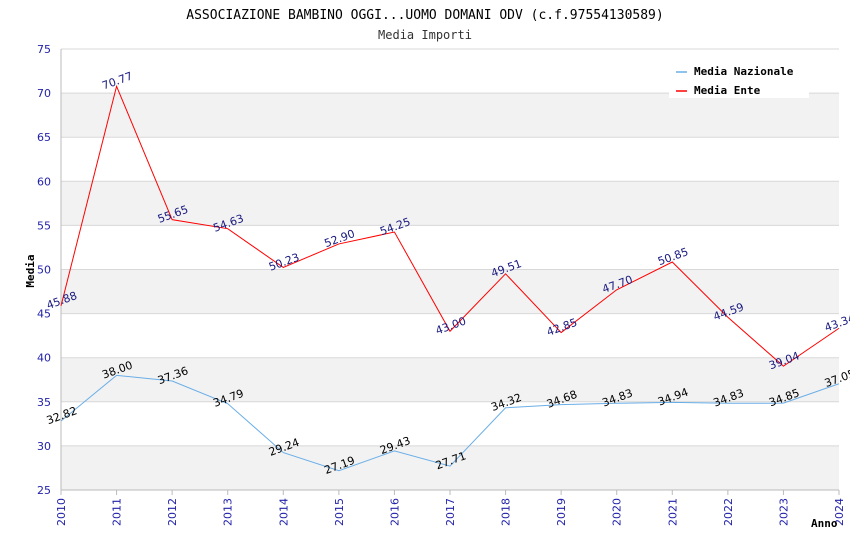 The width and height of the screenshot is (850, 550). I want to click on x-tick-label: 2020, so click(617, 512).